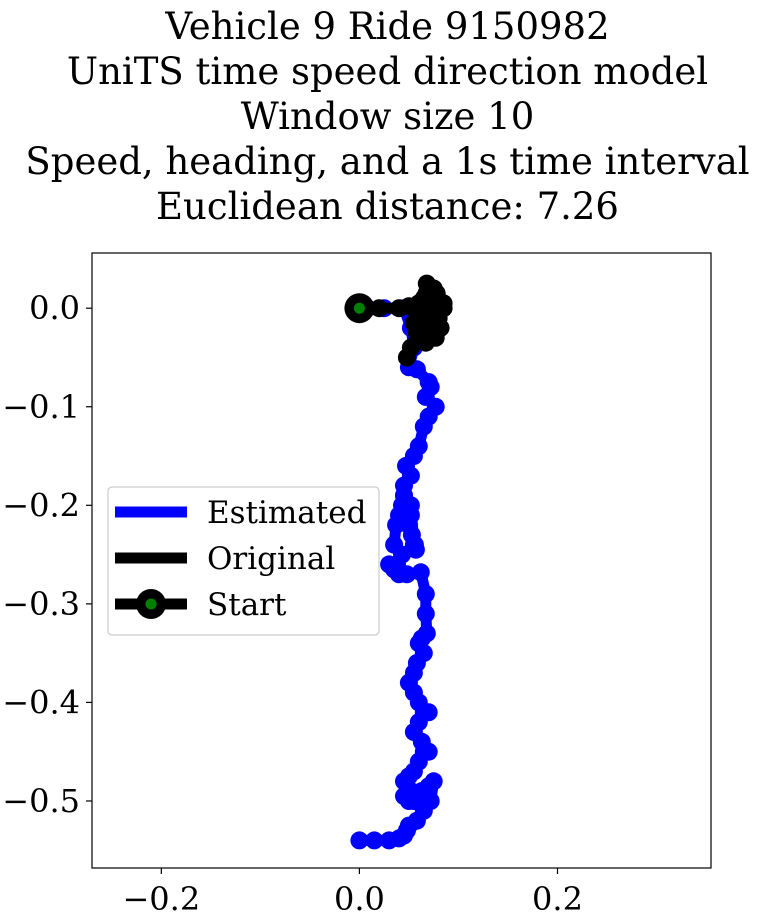 Image resolution: width=775 pixels, height=915 pixels. Describe the element at coordinates (247, 605) in the screenshot. I see `legend-label: Start` at that location.